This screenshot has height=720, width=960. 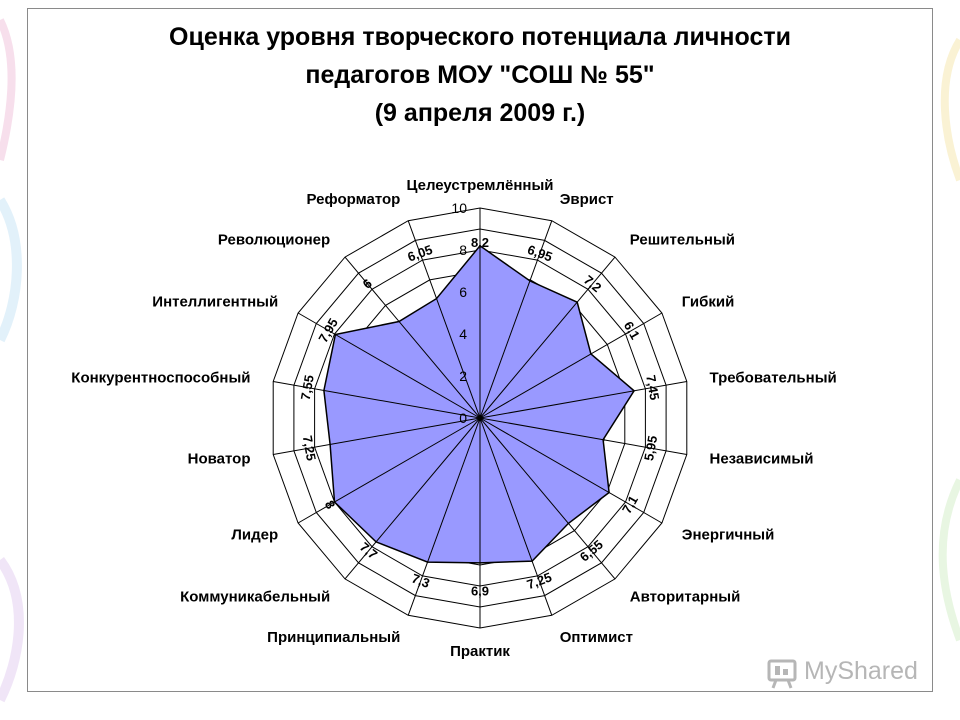 I want to click on radial-tick-label: 4, so click(x=463, y=334).